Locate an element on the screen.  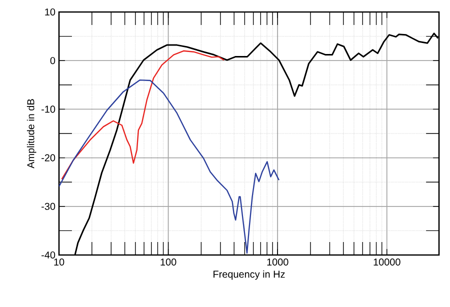
x-tick-label: 10000 is located at coordinates (387, 262).